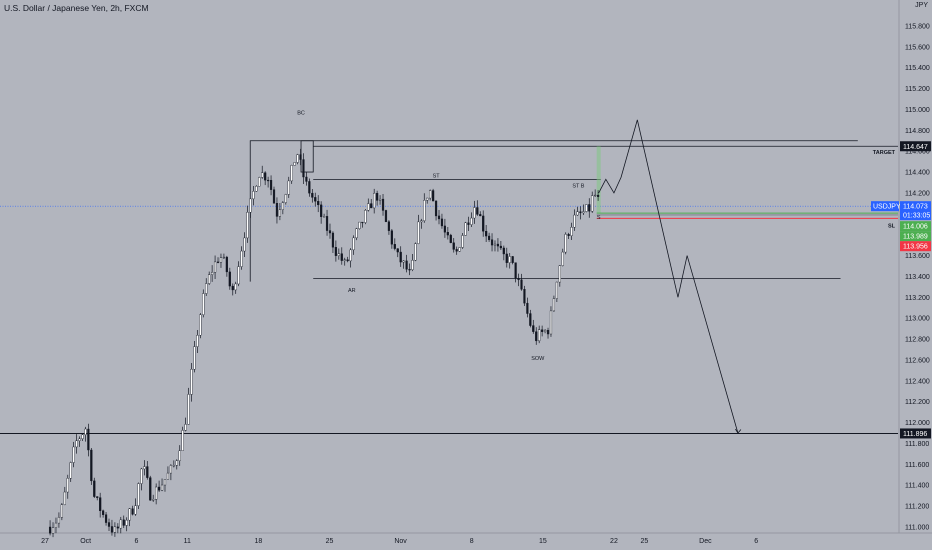 This screenshot has height=550, width=932. I want to click on x-tick-label: 11, so click(187, 541).